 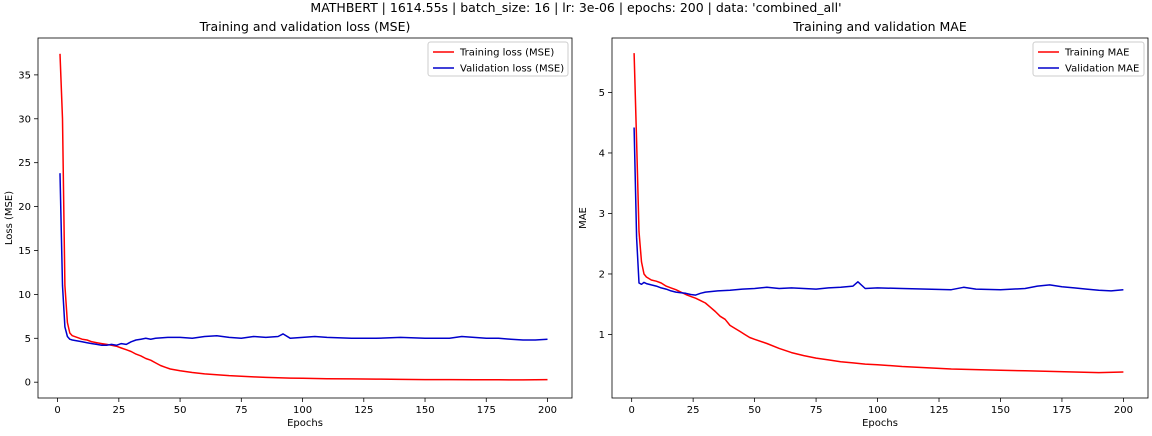 I want to click on y-tick-label: 3, so click(x=602, y=214).